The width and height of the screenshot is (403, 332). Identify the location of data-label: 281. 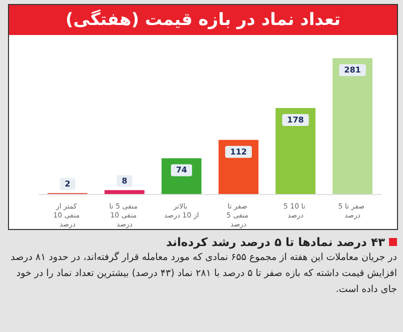
(353, 70).